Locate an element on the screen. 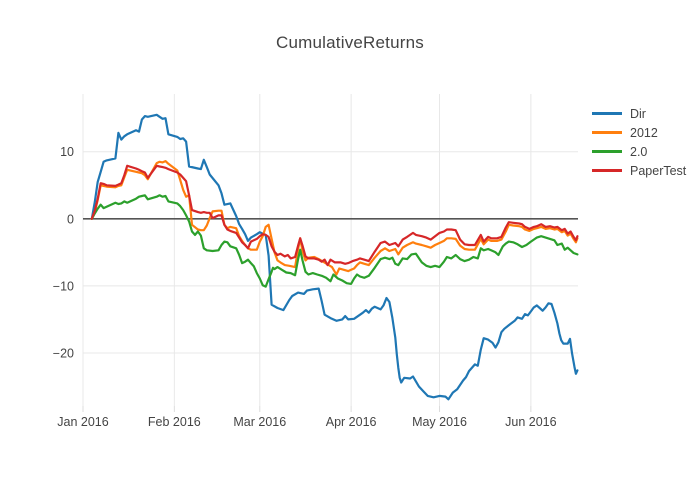 The image size is (700, 500). legend-item-dir: Dir is located at coordinates (639, 113).